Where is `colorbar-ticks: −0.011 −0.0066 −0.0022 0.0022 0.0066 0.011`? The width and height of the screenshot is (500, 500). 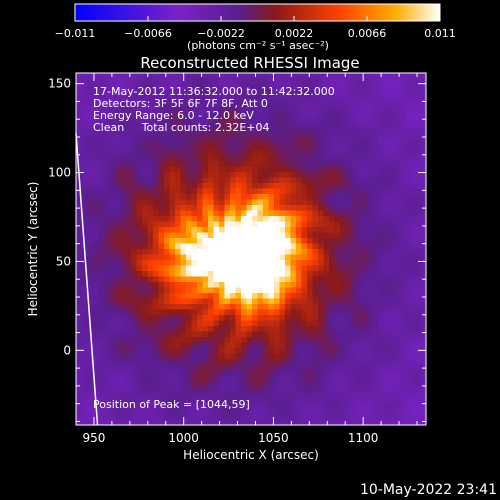
colorbar-ticks: −0.011 −0.0066 −0.0022 0.0022 0.0066 0.011 is located at coordinates (255, 28).